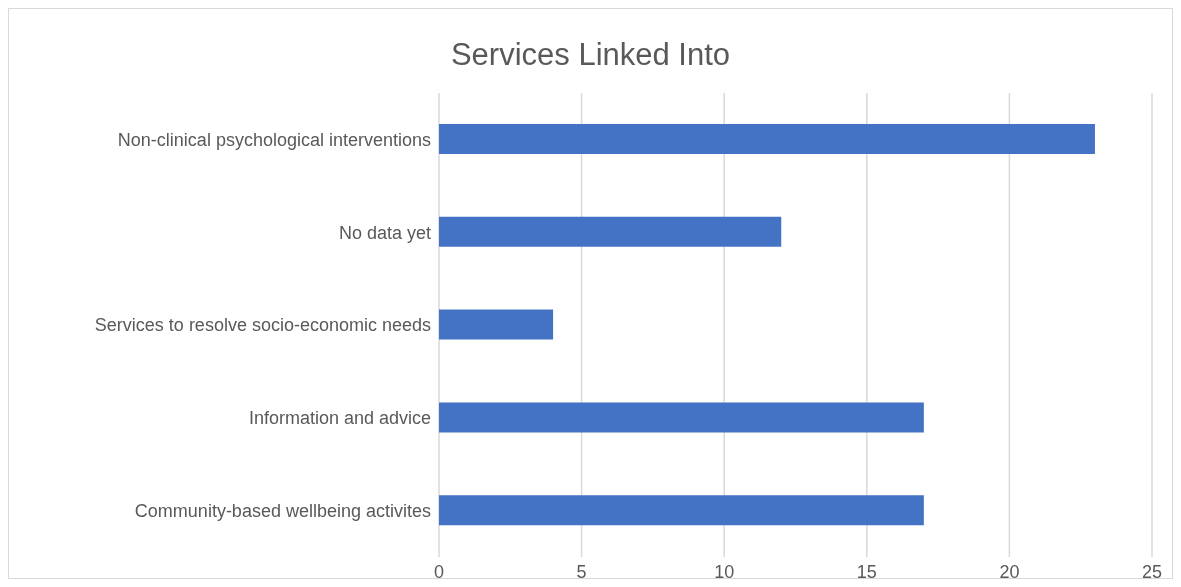 The image size is (1181, 587). What do you see at coordinates (384, 232) in the screenshot?
I see `y-tick-label: No data yet` at bounding box center [384, 232].